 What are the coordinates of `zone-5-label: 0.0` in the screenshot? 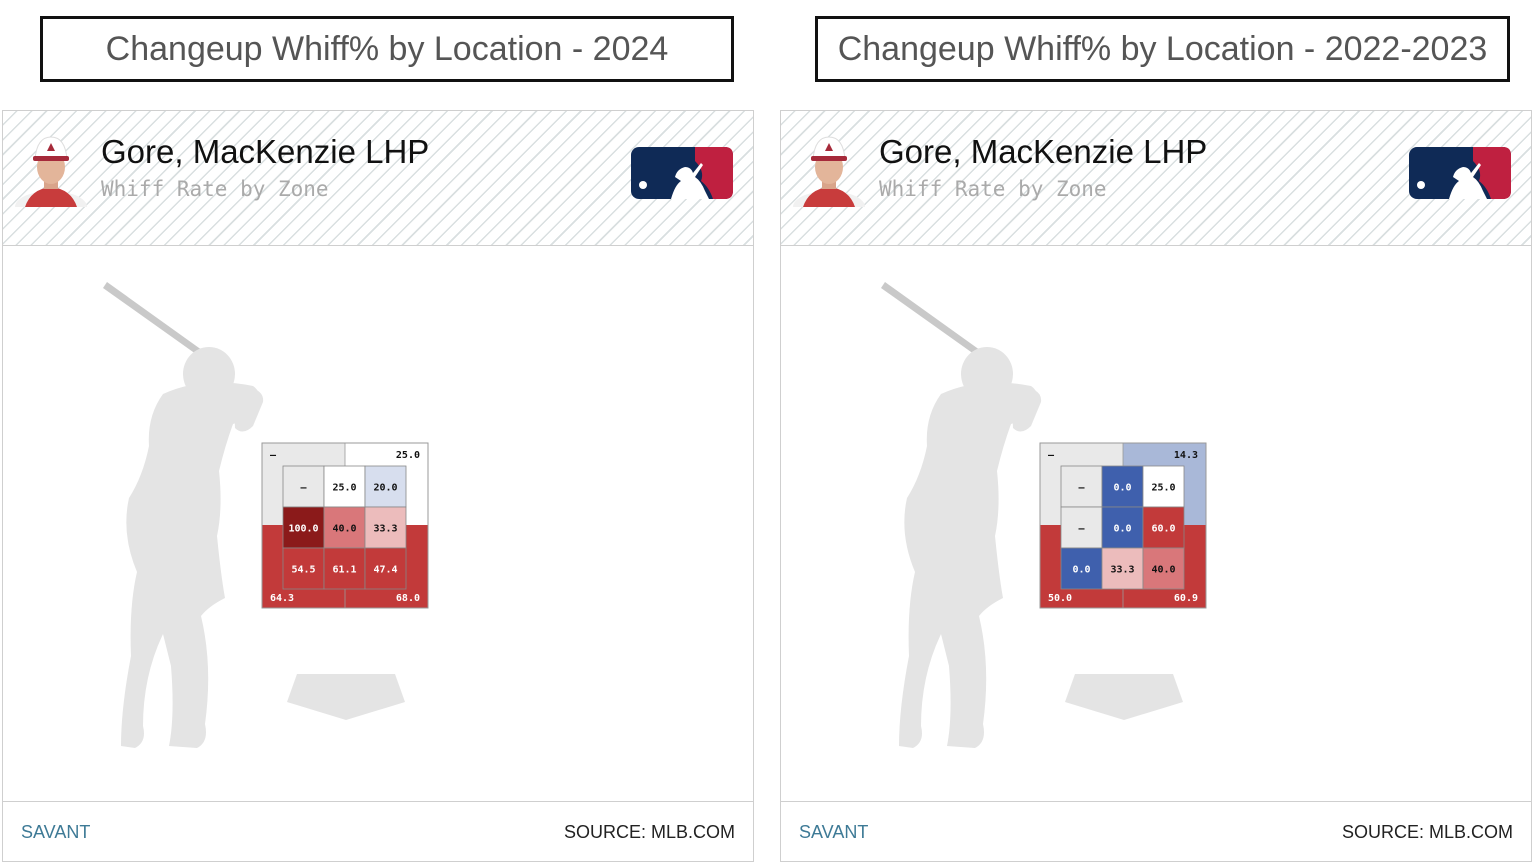 It's located at (1122, 529).